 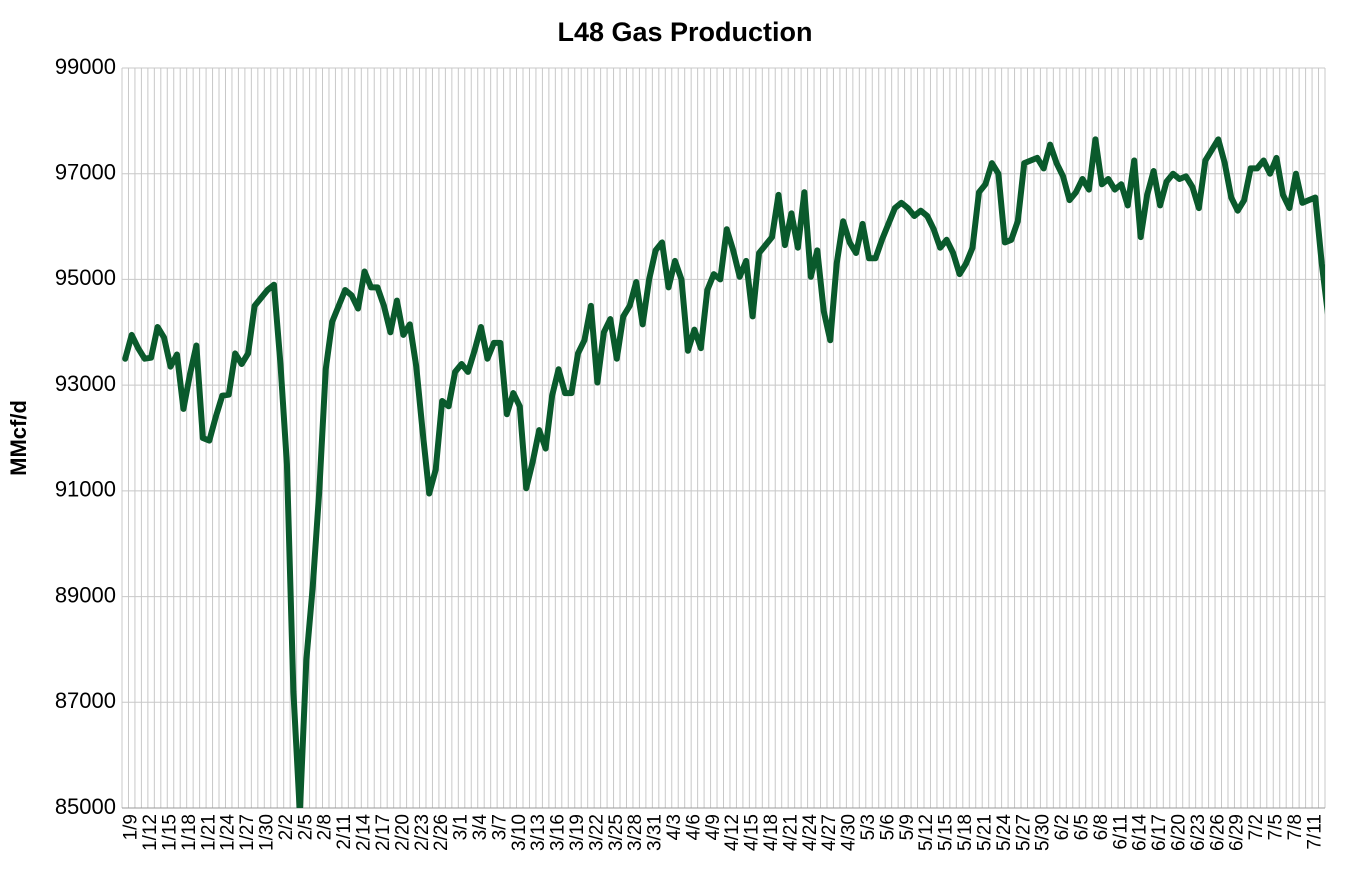 I want to click on x-tick-label: 4/30, so click(x=849, y=832).